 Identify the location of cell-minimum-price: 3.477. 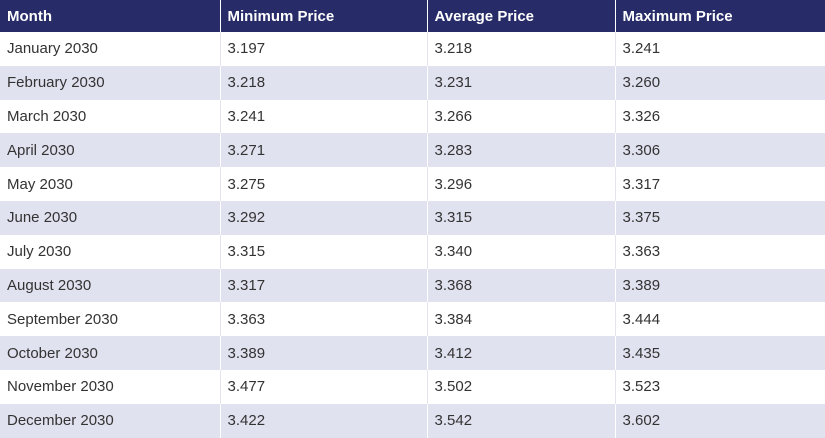
(324, 386).